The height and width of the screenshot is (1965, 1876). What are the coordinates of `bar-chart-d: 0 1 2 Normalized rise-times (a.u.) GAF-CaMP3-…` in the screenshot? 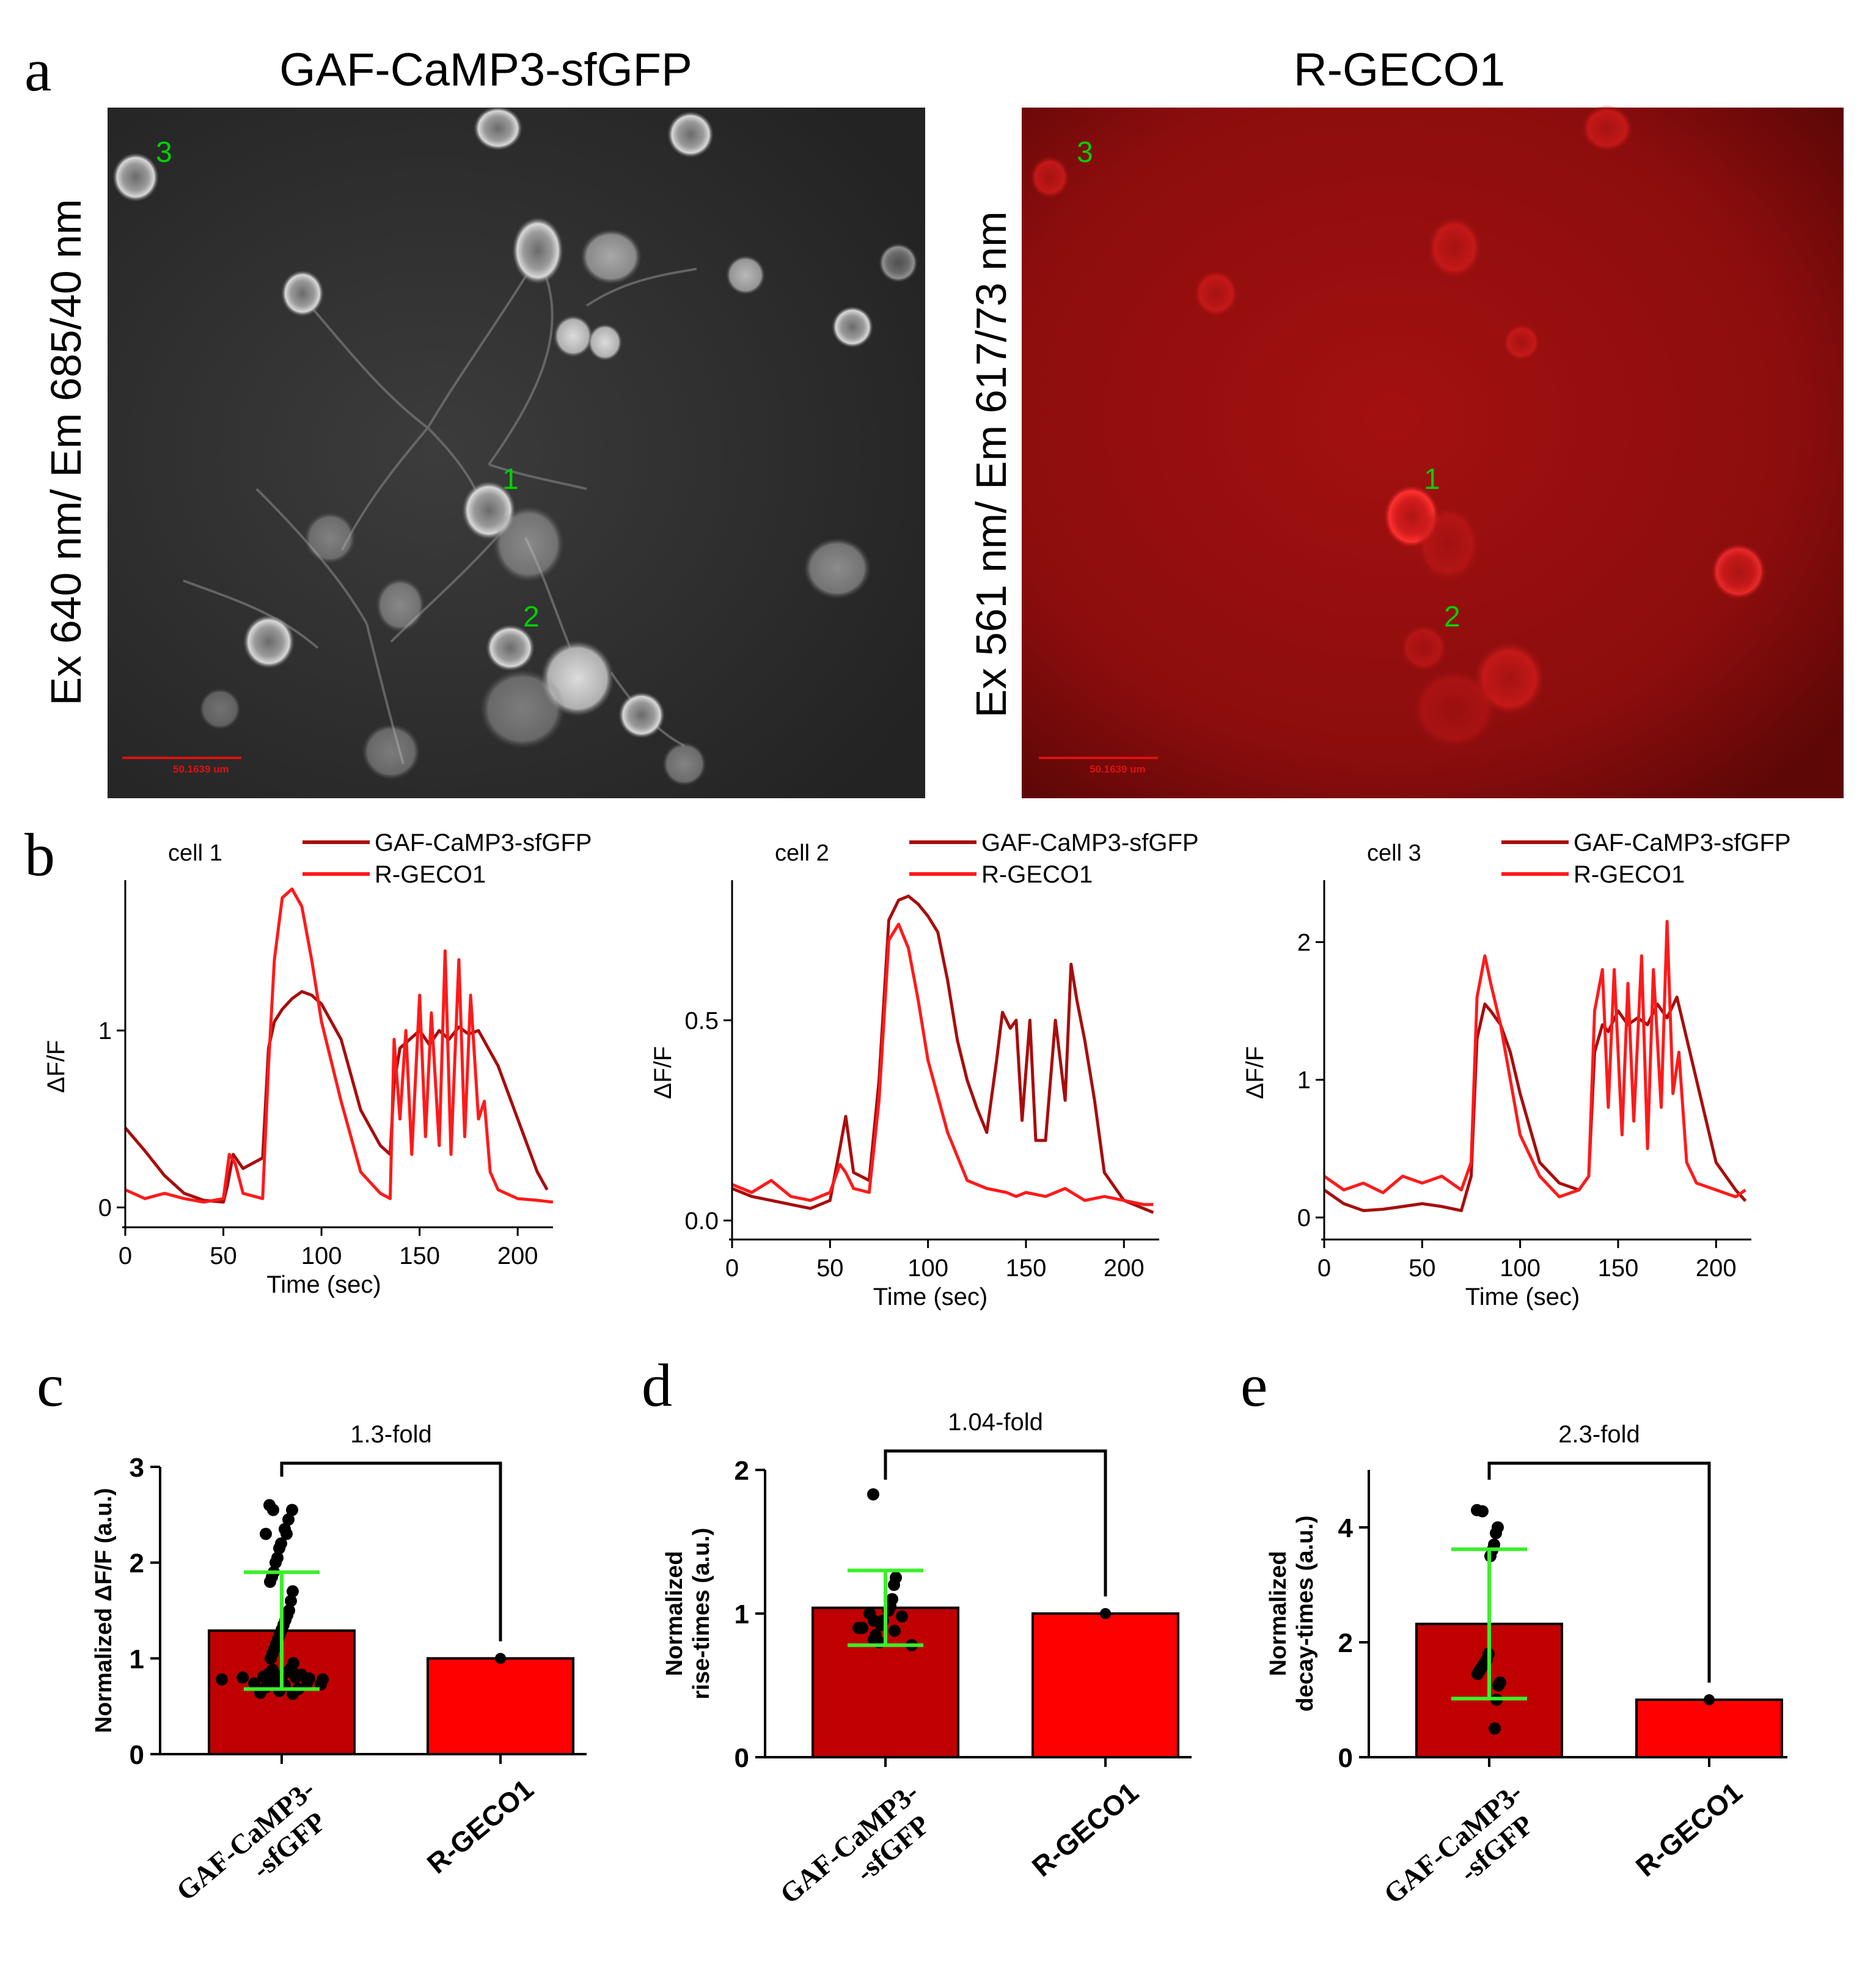 It's located at (927, 1659).